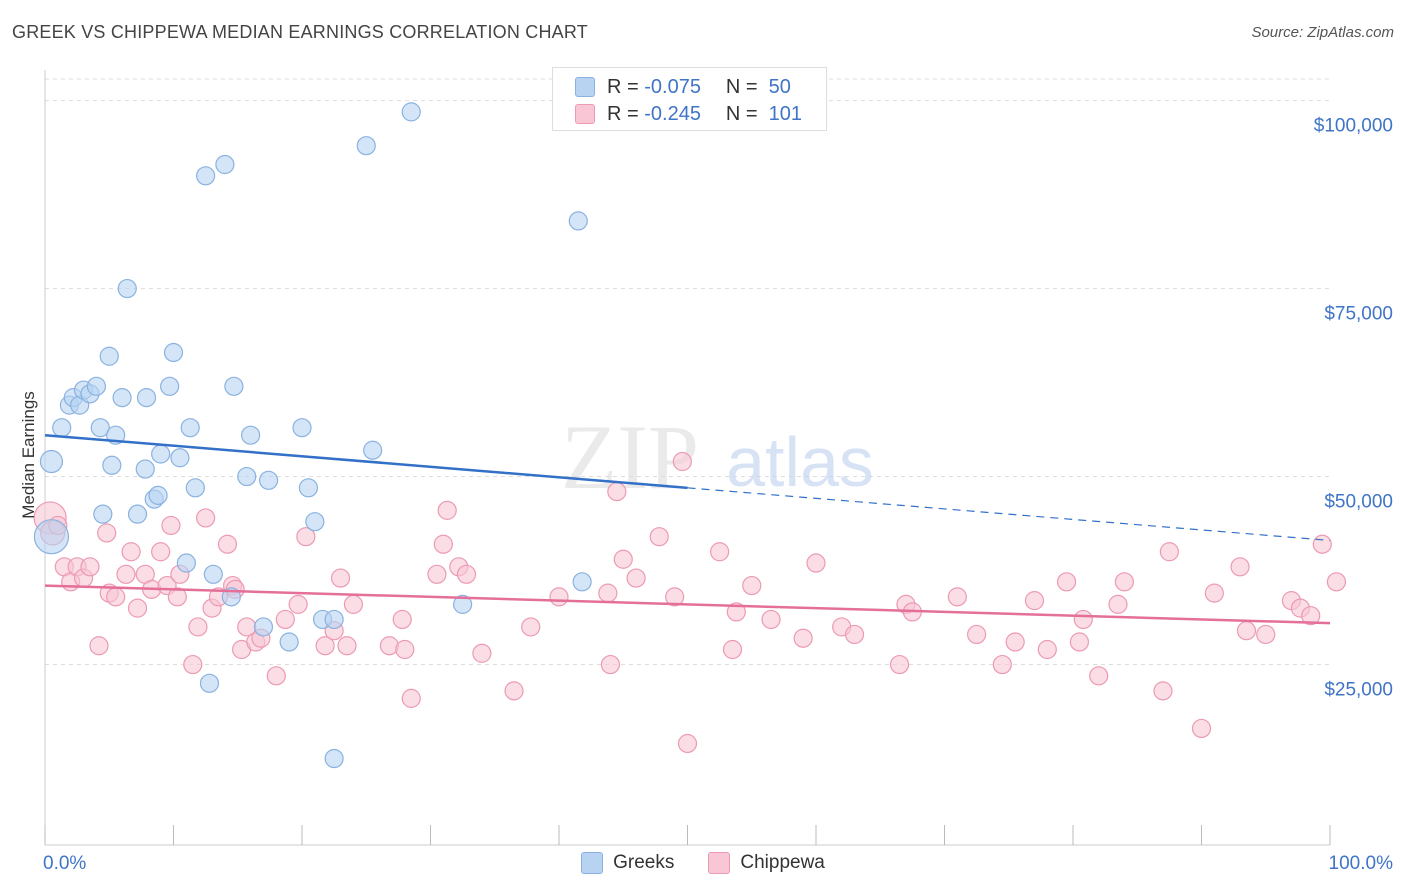  I want to click on legend-swatch-chippewa, so click(719, 863).